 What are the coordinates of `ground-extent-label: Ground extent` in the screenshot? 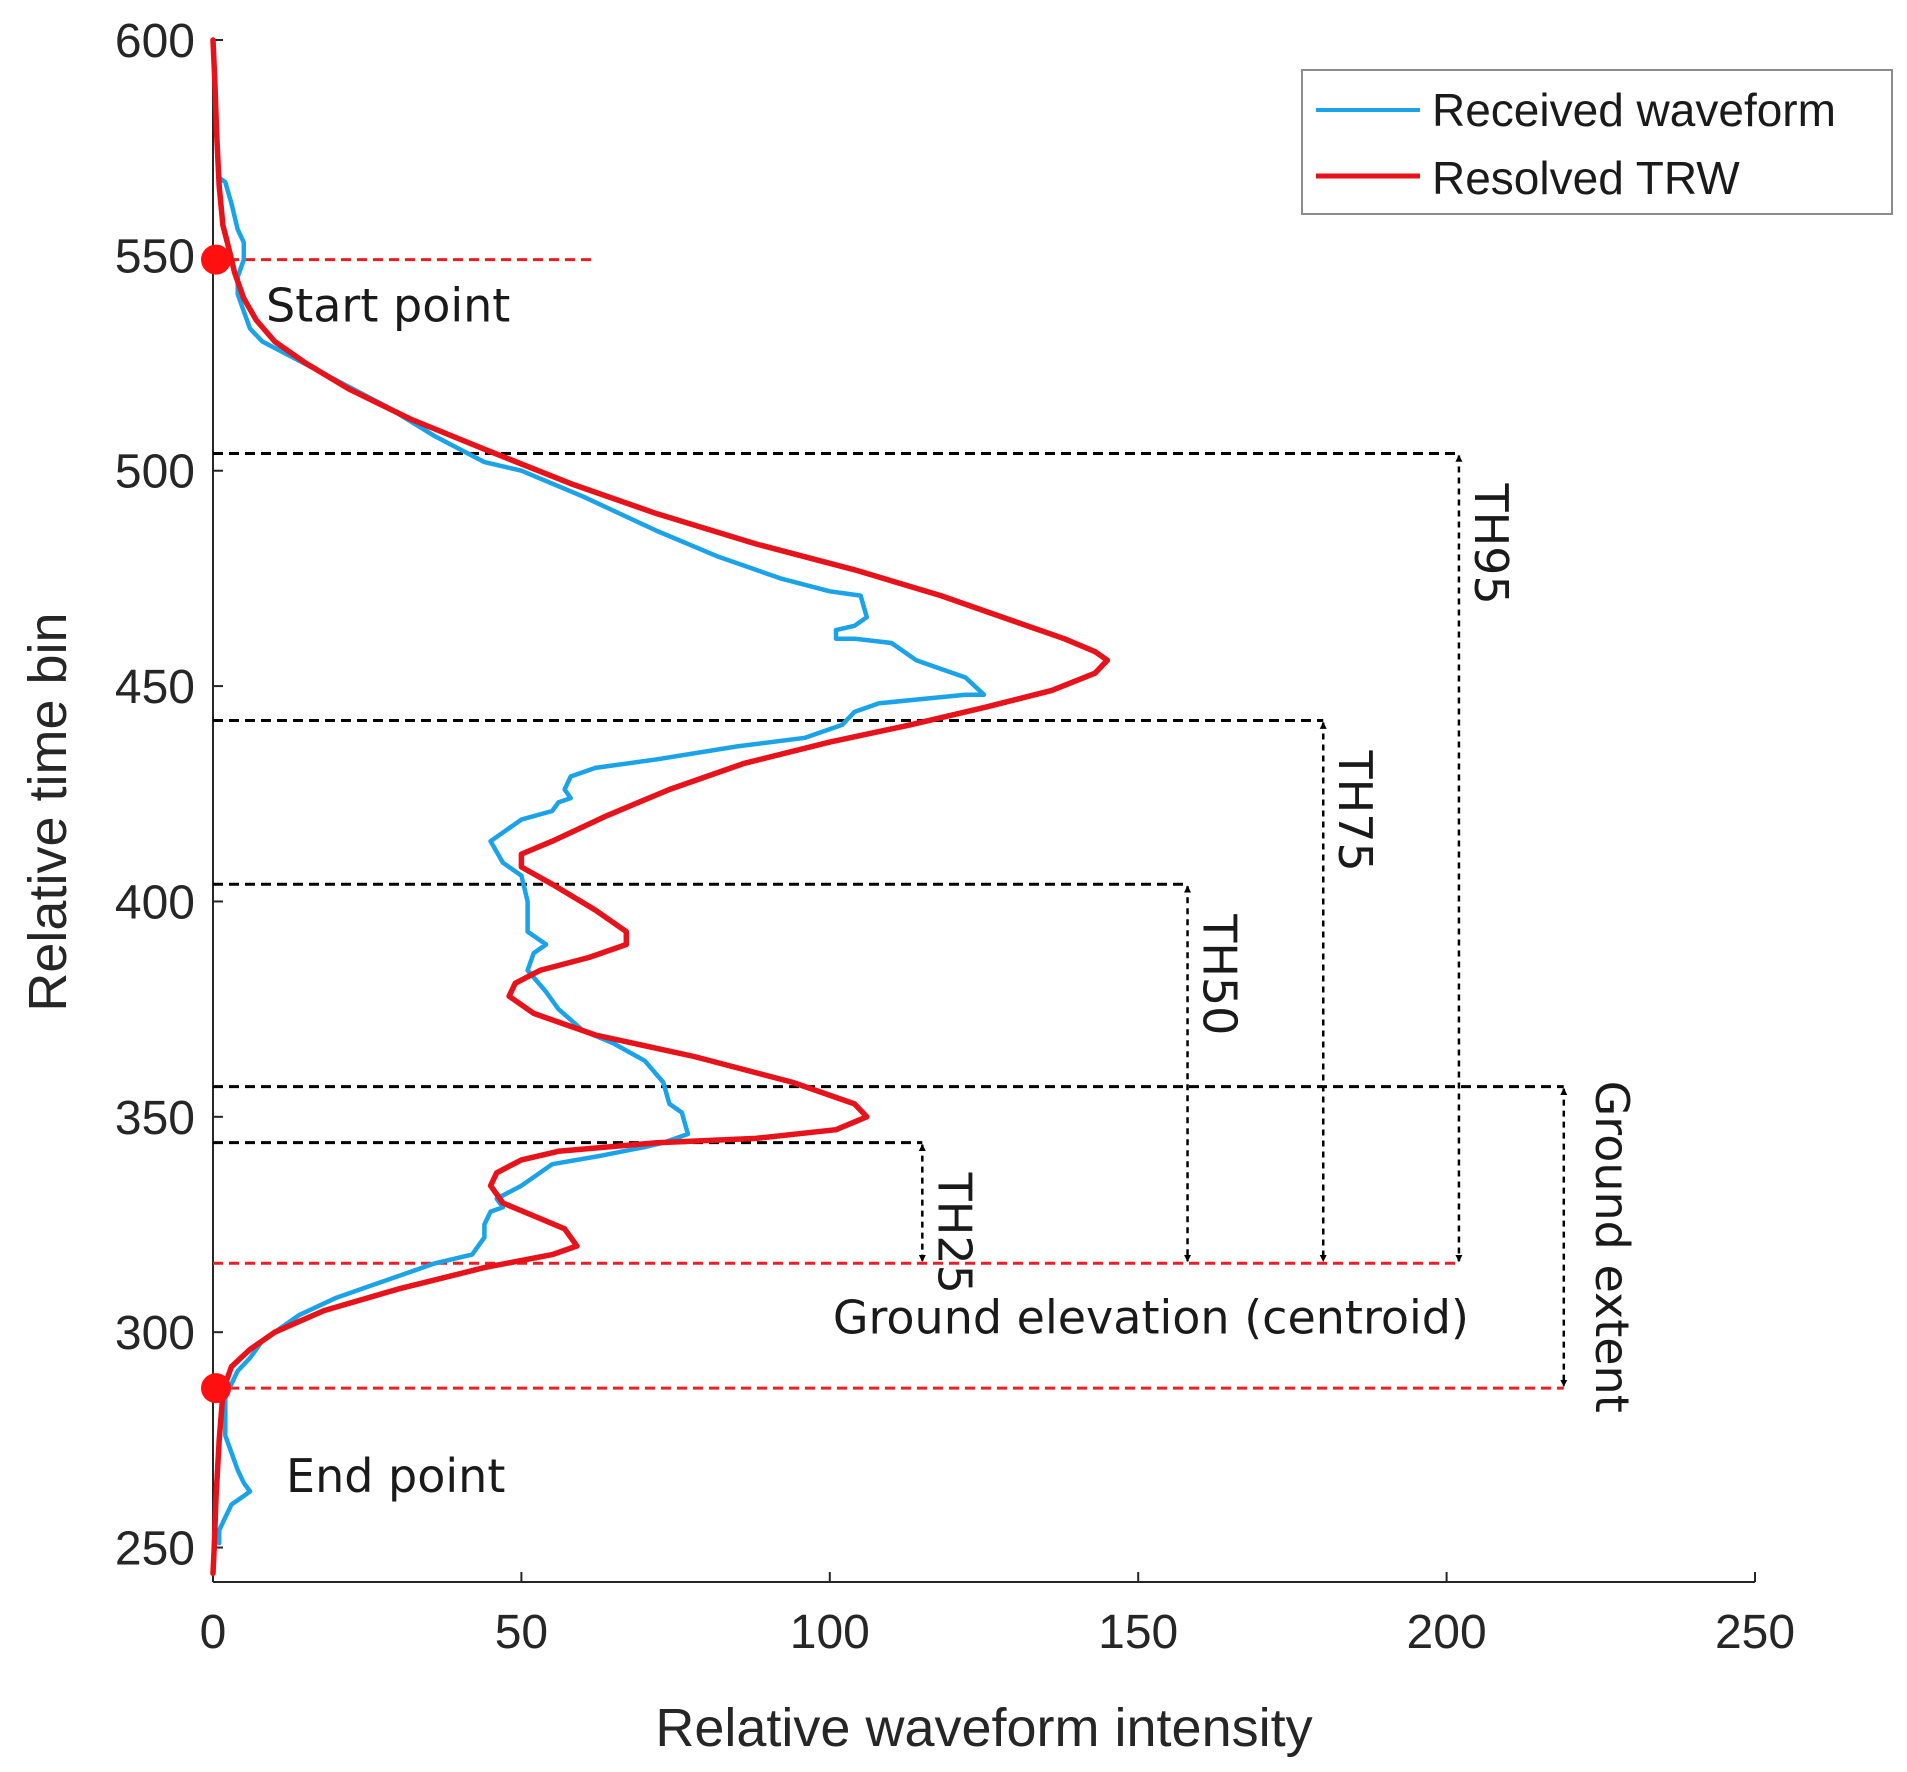 It's located at (1612, 1247).